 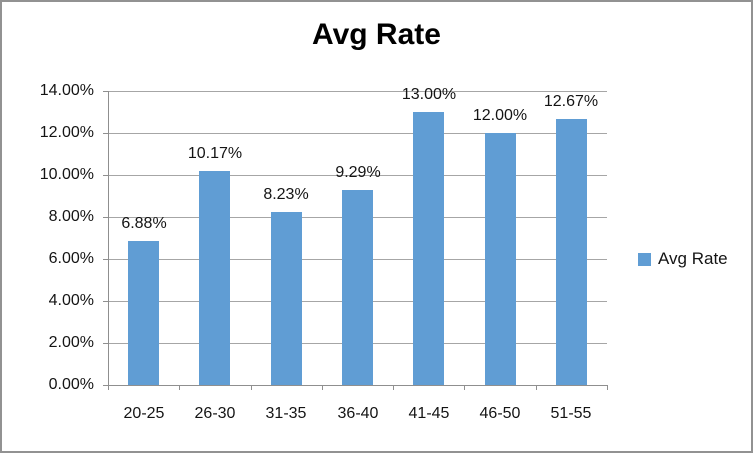 I want to click on x-axis-category-label: 31-35, so click(x=286, y=413).